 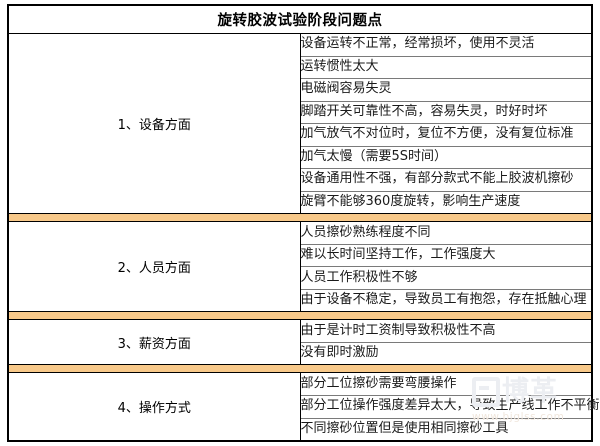 I want to click on group-label-salary: 3、薪资方面, so click(x=155, y=342).